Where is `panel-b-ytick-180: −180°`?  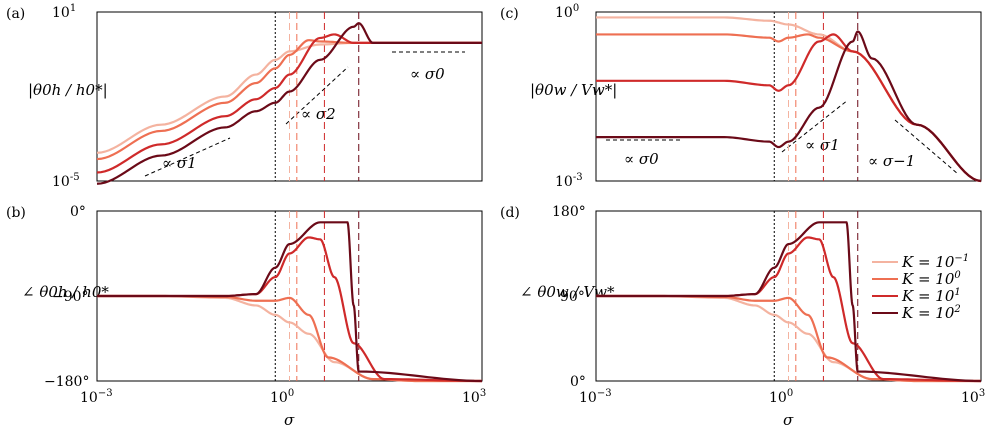
panel-b-ytick-180: −180° is located at coordinates (66, 382).